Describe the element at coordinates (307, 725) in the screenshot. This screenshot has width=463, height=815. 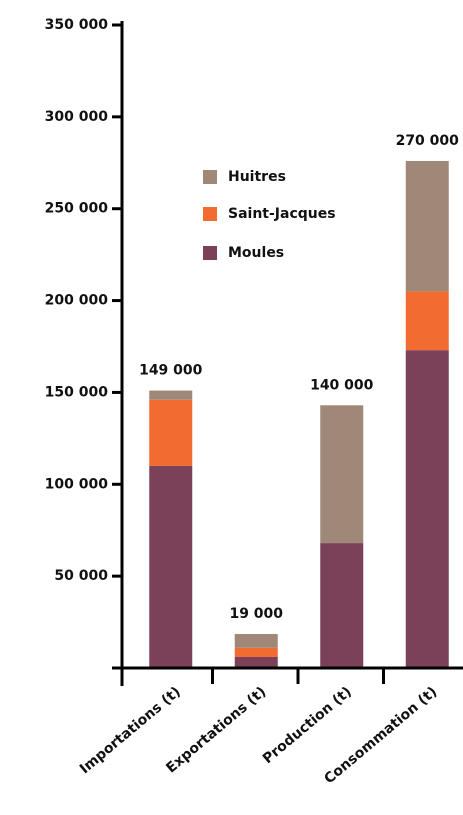
I see `x-tick-label: Production (t)` at that location.